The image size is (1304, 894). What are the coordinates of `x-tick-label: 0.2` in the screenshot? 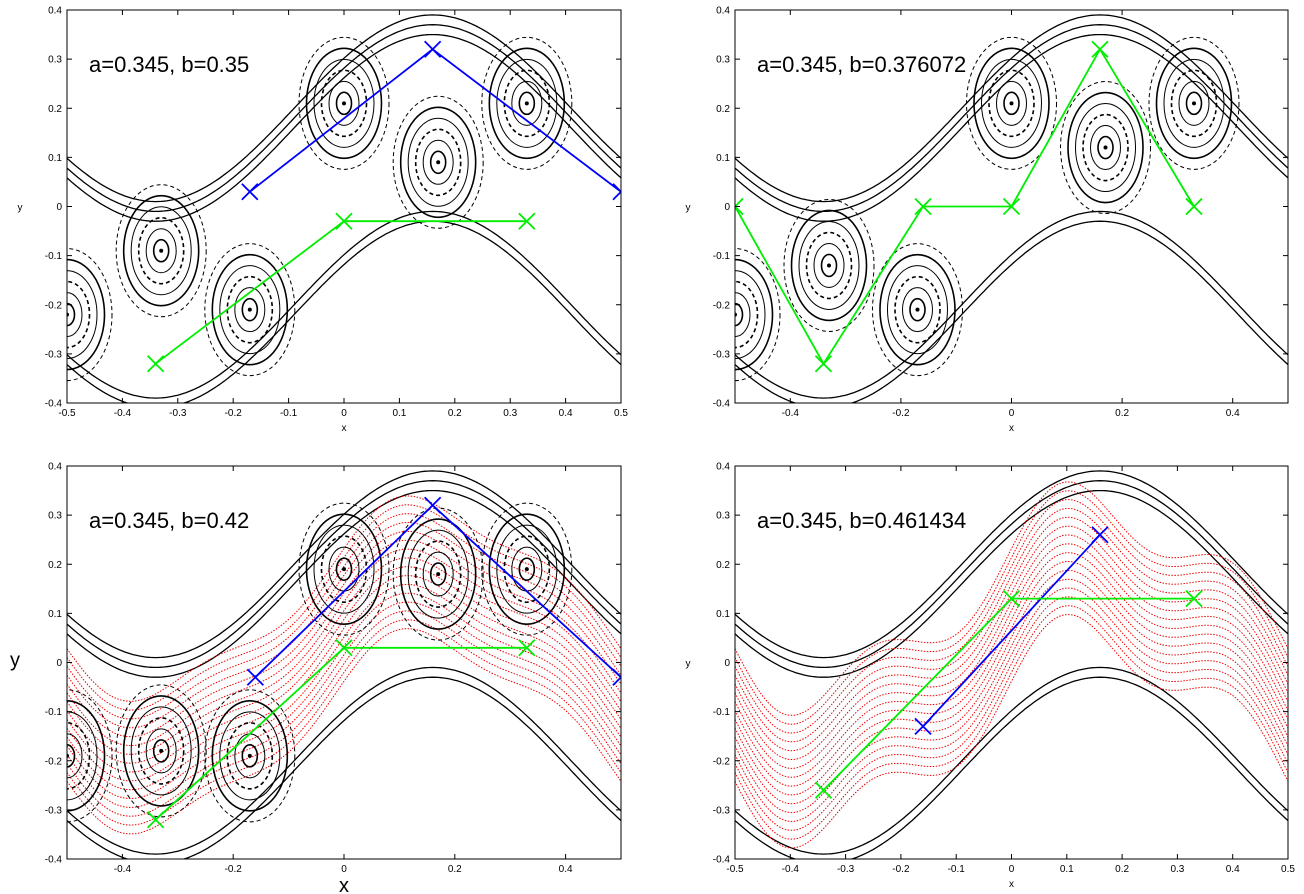 It's located at (1122, 413).